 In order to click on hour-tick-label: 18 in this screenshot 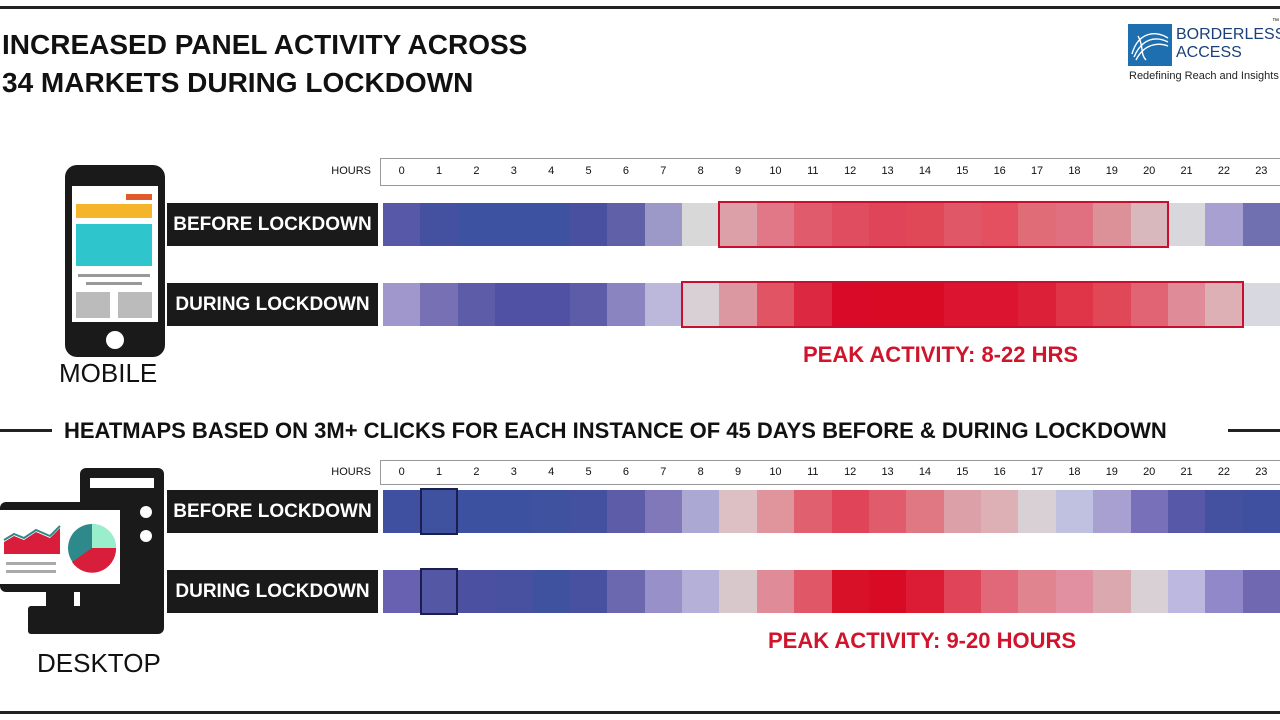, I will do `click(1074, 171)`.